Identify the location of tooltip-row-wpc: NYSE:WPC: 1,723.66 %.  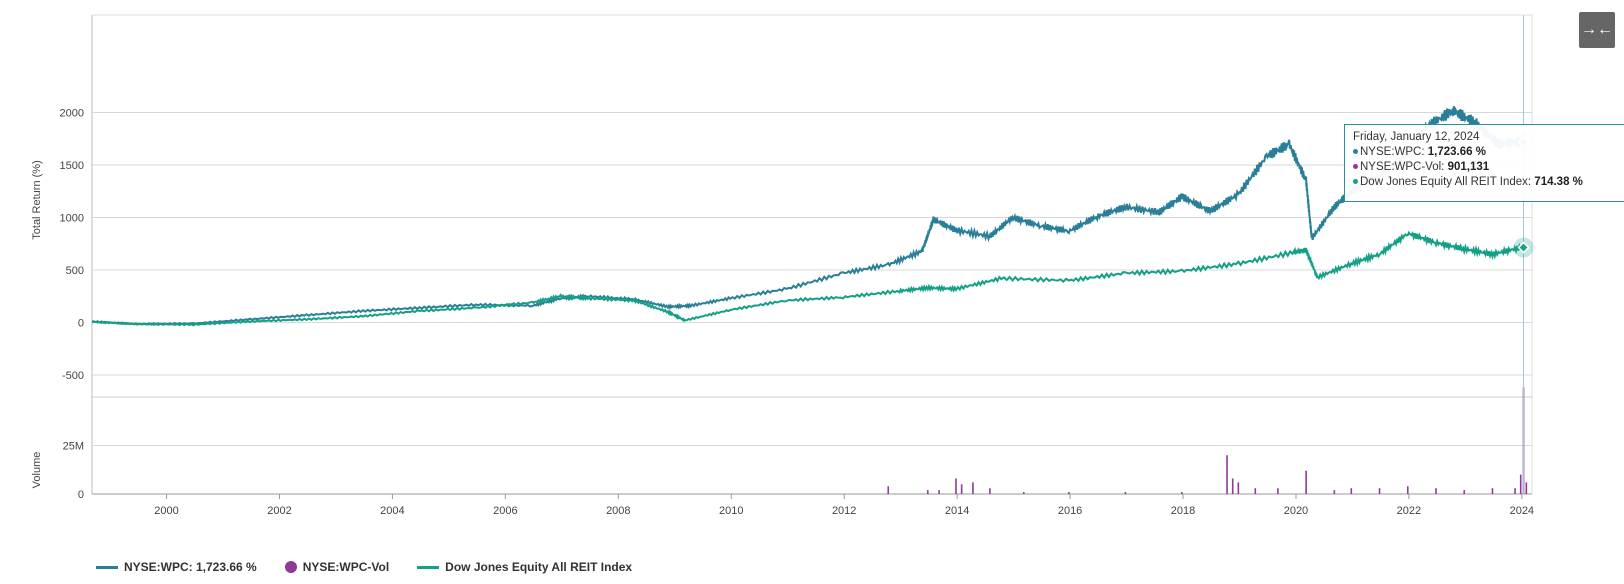
(1486, 152).